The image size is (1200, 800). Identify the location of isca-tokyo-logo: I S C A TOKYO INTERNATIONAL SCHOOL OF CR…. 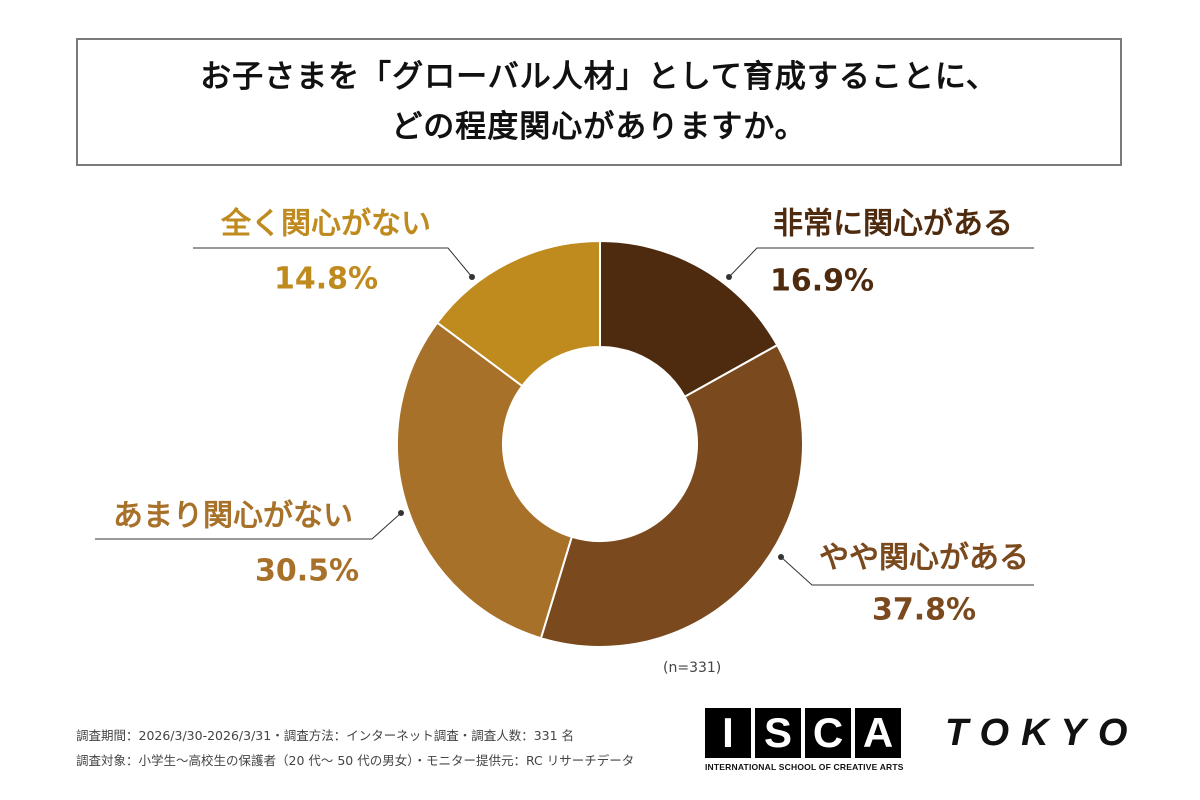
(916, 741).